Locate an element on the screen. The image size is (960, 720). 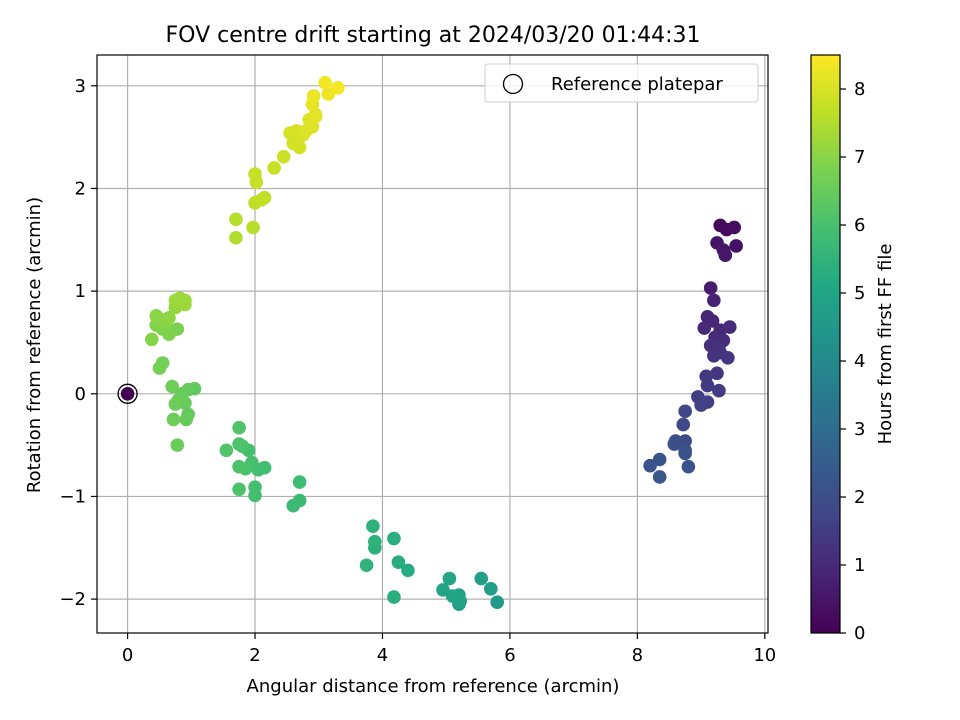
y-tick-label: −2 is located at coordinates (72, 599).